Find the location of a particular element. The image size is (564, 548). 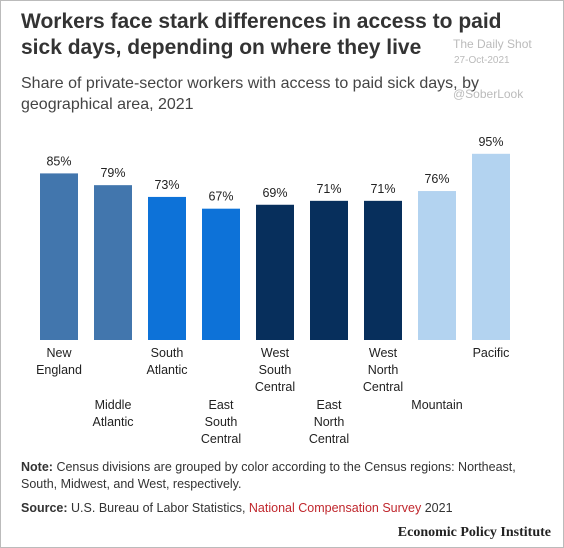

value-label: 73% is located at coordinates (166, 185).